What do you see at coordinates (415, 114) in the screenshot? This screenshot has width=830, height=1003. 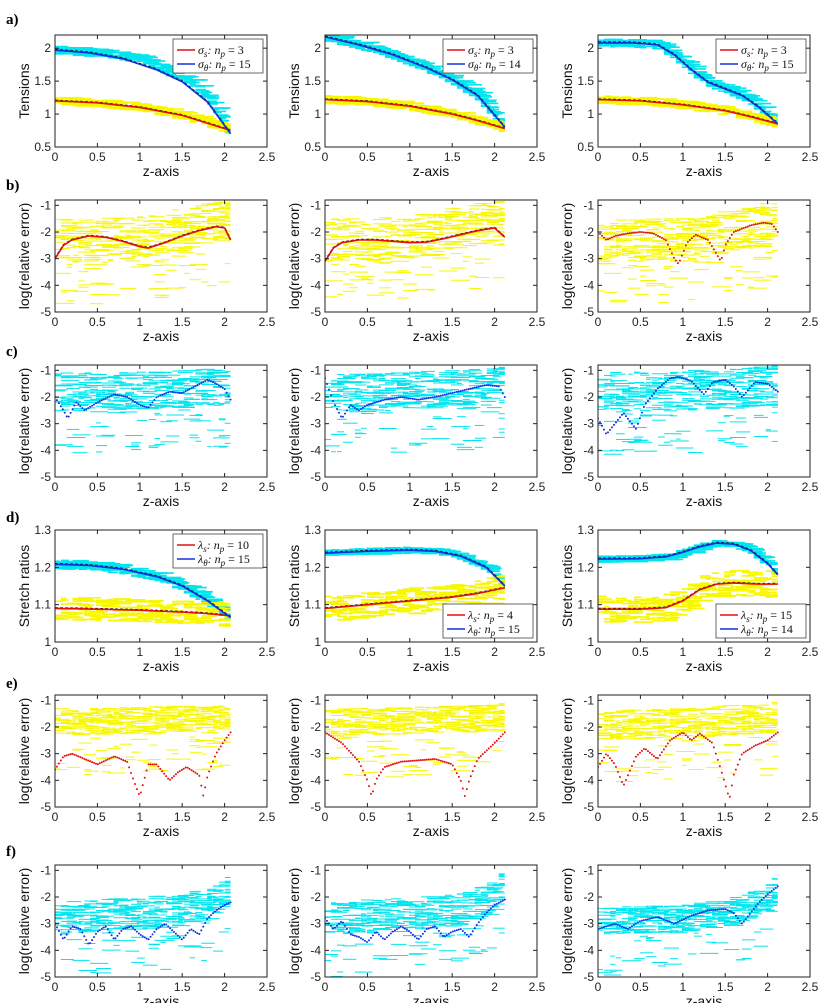 I see `series-line-σs` at bounding box center [415, 114].